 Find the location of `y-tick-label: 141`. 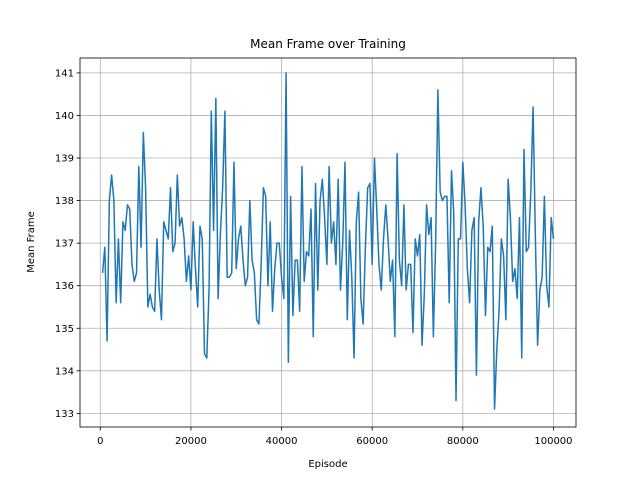

y-tick-label: 141 is located at coordinates (64, 73).